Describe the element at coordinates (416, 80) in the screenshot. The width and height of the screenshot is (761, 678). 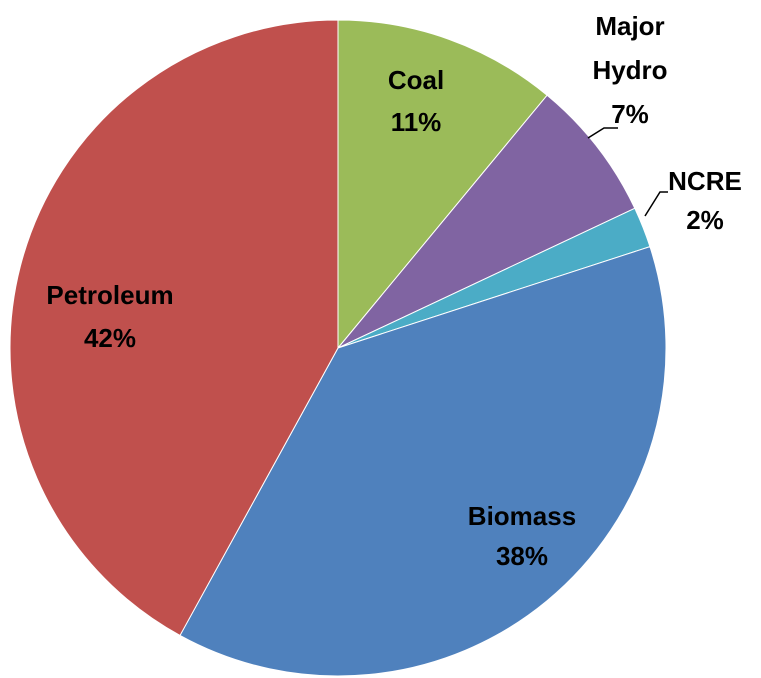
I see `slice-label: Coal` at that location.